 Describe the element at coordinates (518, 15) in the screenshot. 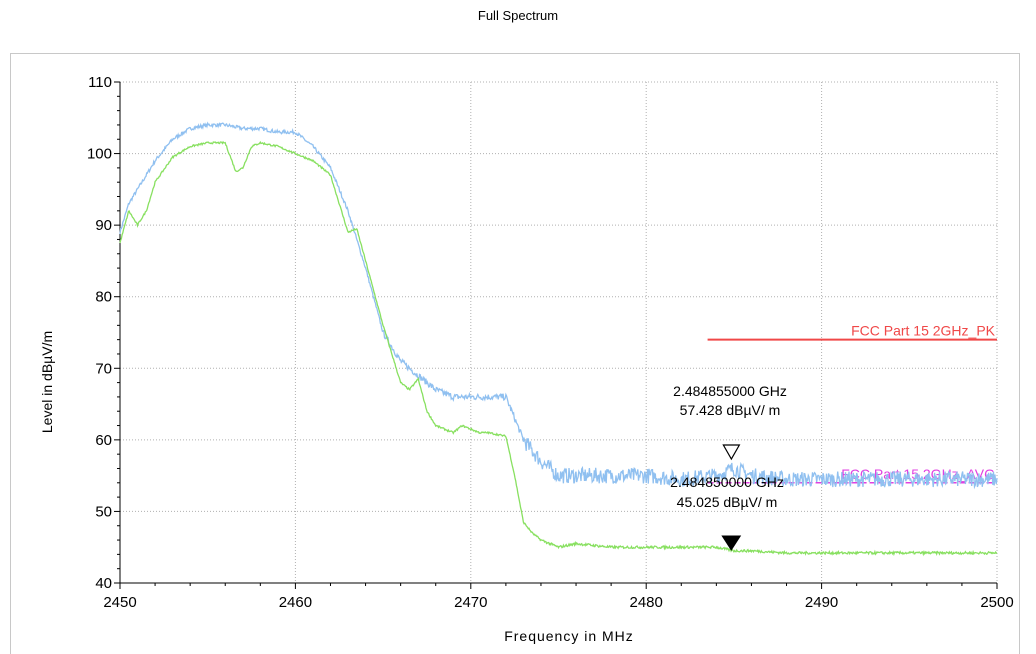

I see `chart-title: Full Spectrum` at that location.